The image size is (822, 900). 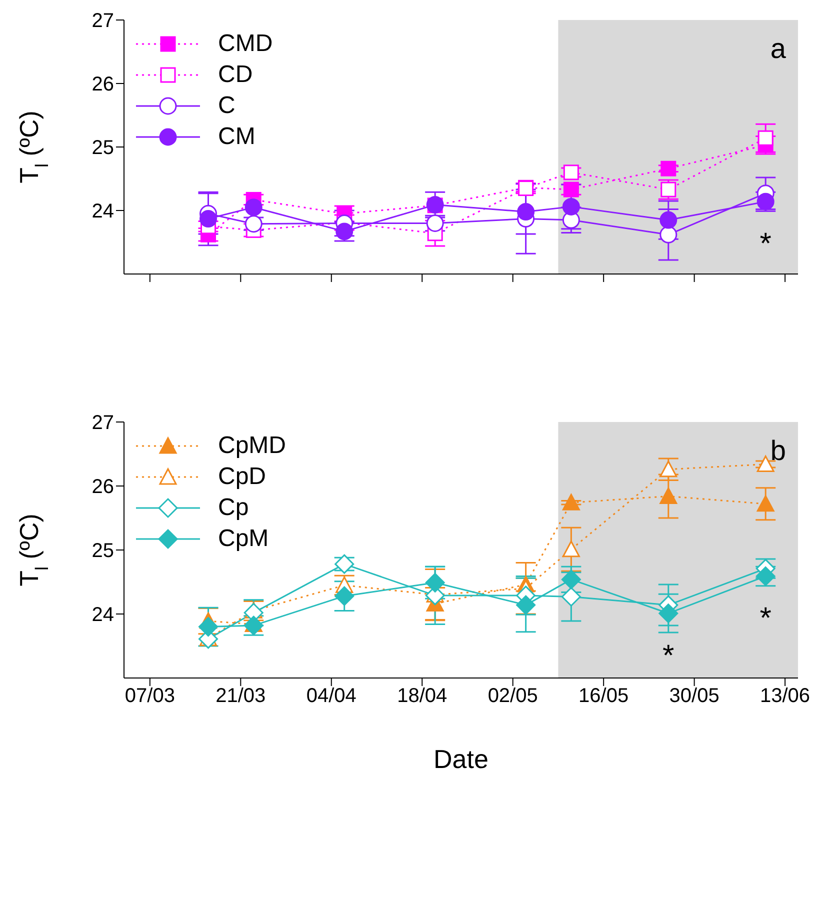 What do you see at coordinates (245, 44) in the screenshot?
I see `legend-label: CMD` at bounding box center [245, 44].